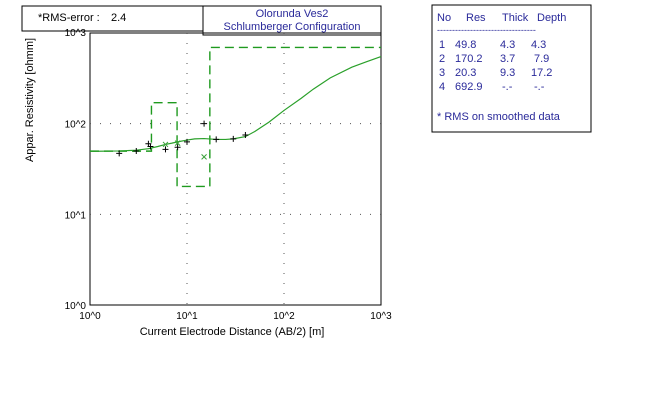  What do you see at coordinates (76, 125) in the screenshot?
I see `y-tick-label: 10^2` at bounding box center [76, 125].